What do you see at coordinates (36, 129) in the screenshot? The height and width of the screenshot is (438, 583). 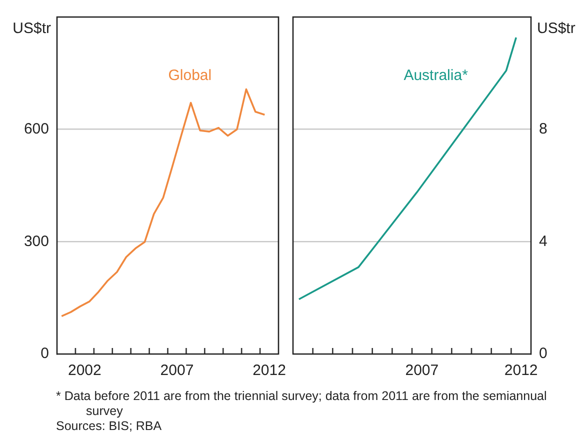 I see `y-tick-label: 600` at bounding box center [36, 129].